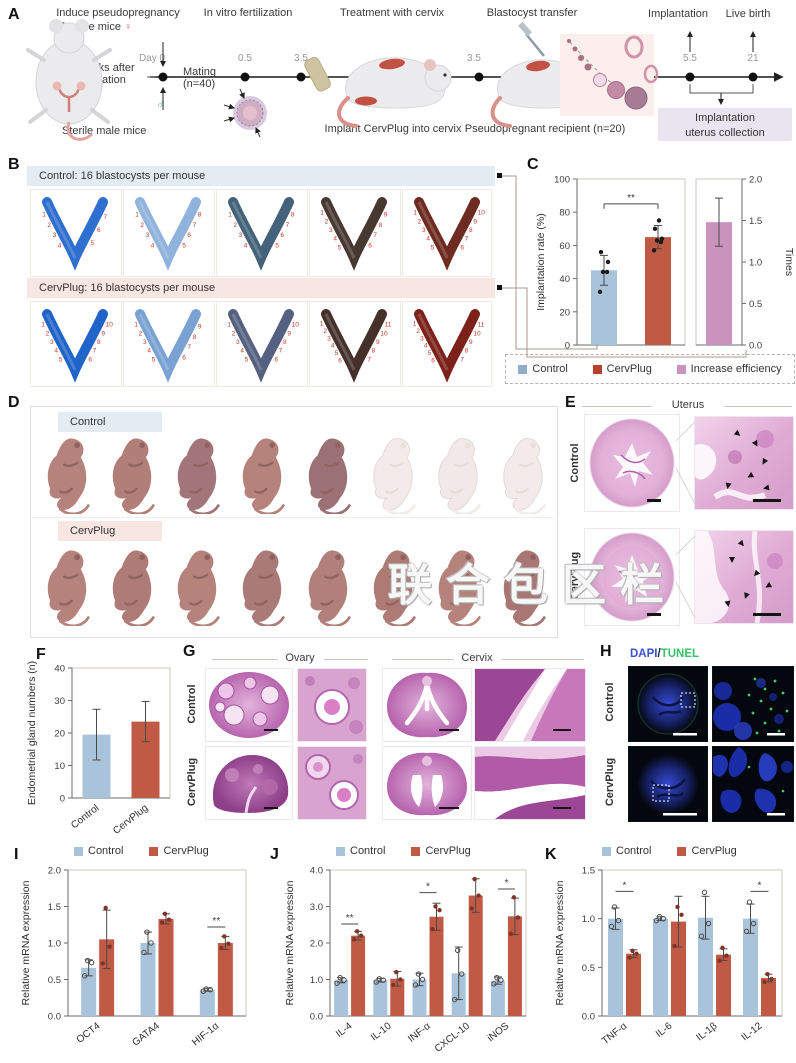 This screenshot has height=1063, width=796. I want to click on implant-cervplug-label: Implant CervPlug into cervix, so click(393, 129).